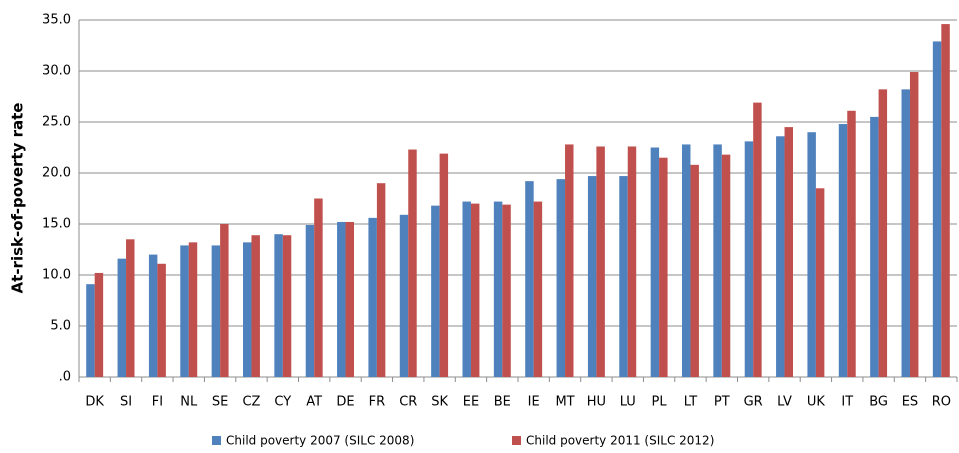 The height and width of the screenshot is (453, 959). What do you see at coordinates (564, 402) in the screenshot?
I see `x-tick-label: MT` at bounding box center [564, 402].